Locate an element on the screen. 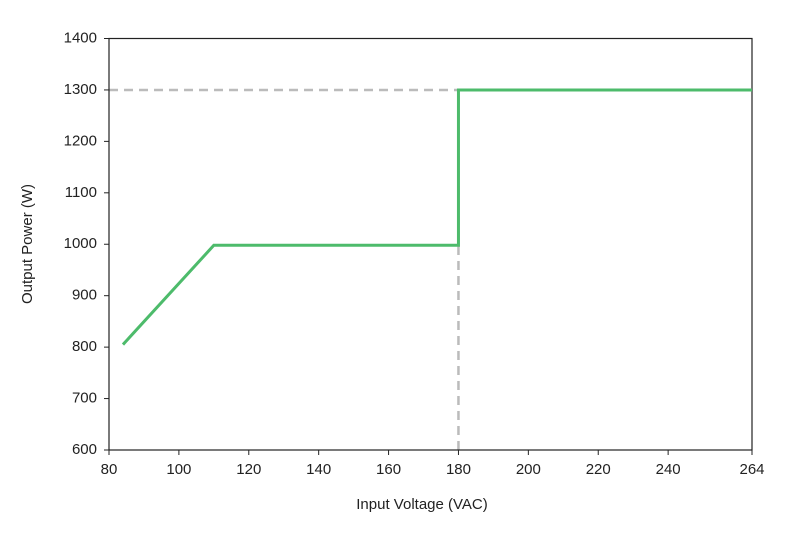 Image resolution: width=800 pixels, height=541 pixels. x-tick-label: 100 is located at coordinates (178, 469).